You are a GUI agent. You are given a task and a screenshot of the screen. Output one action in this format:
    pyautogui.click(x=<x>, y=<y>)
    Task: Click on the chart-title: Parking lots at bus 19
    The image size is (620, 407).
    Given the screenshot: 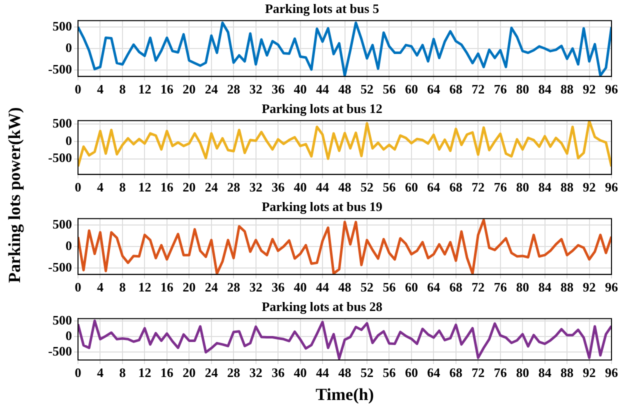 What is the action you would take?
    pyautogui.click(x=322, y=206)
    